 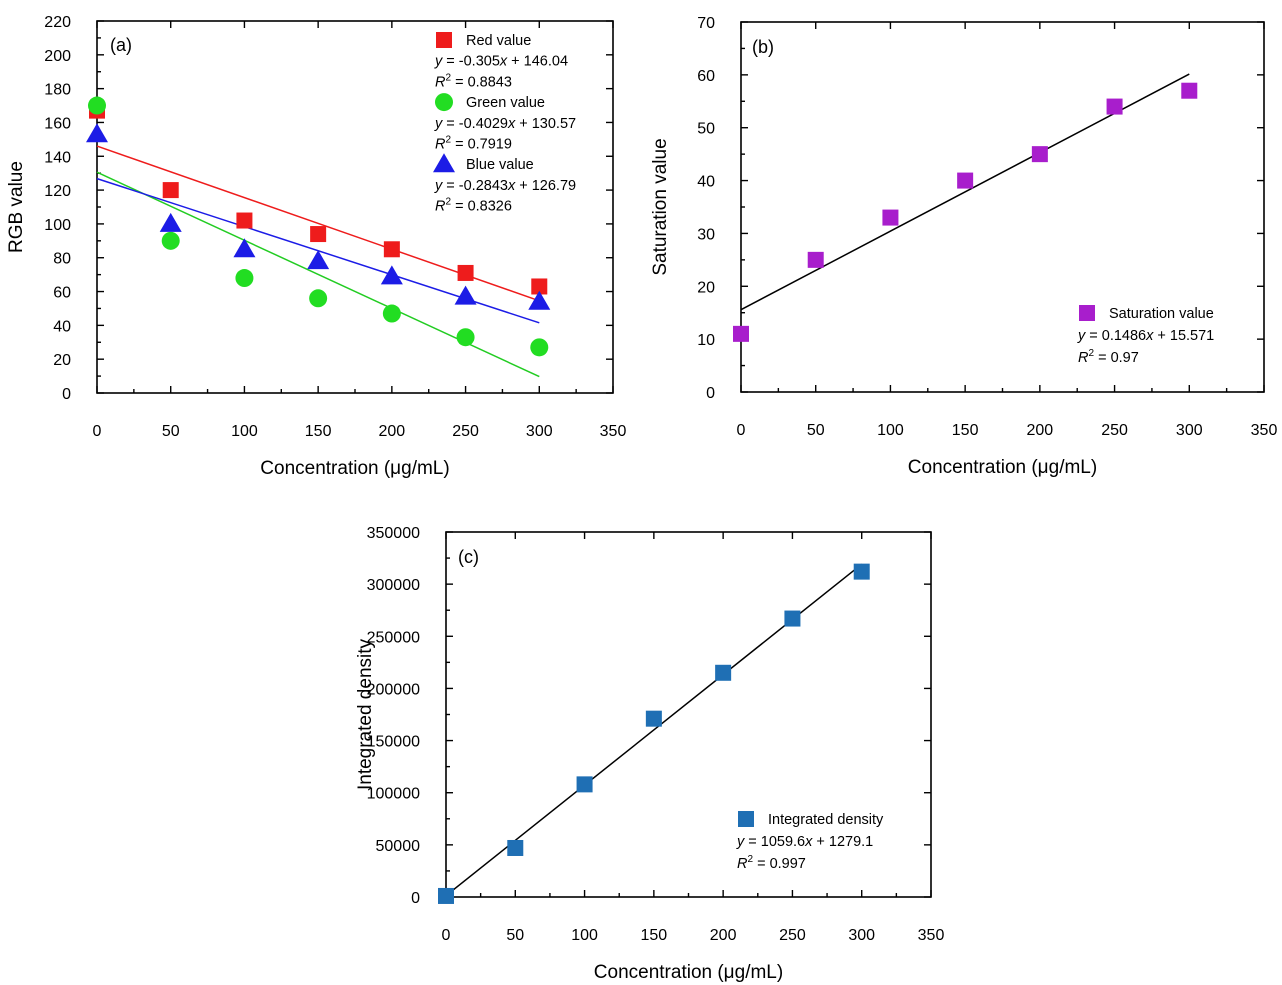 I want to click on equation-intercept: + 146.04, so click(x=537, y=62).